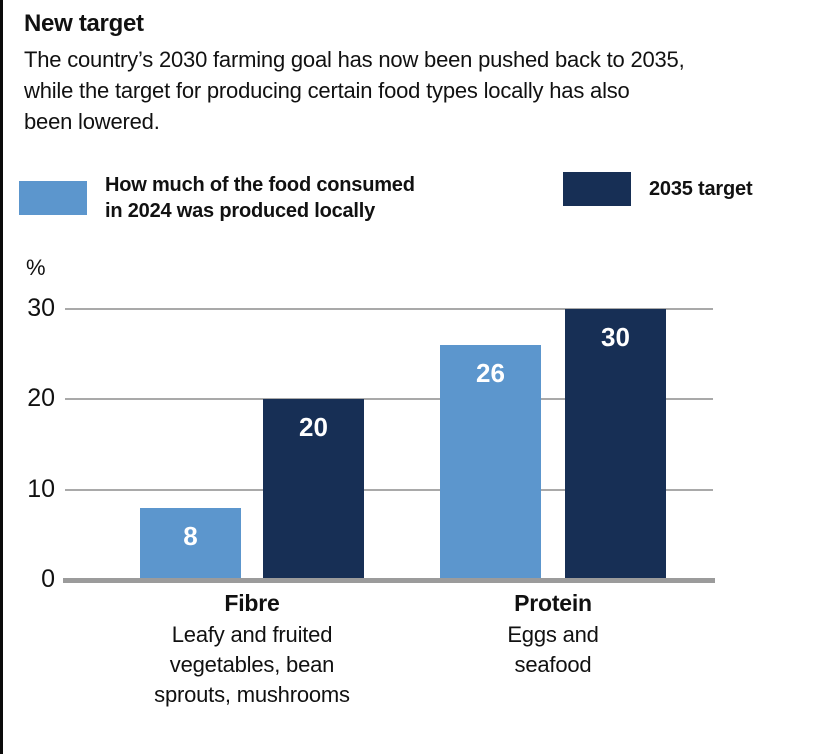 This screenshot has width=838, height=754. Describe the element at coordinates (553, 603) in the screenshot. I see `category-protein-name: Protein` at that location.